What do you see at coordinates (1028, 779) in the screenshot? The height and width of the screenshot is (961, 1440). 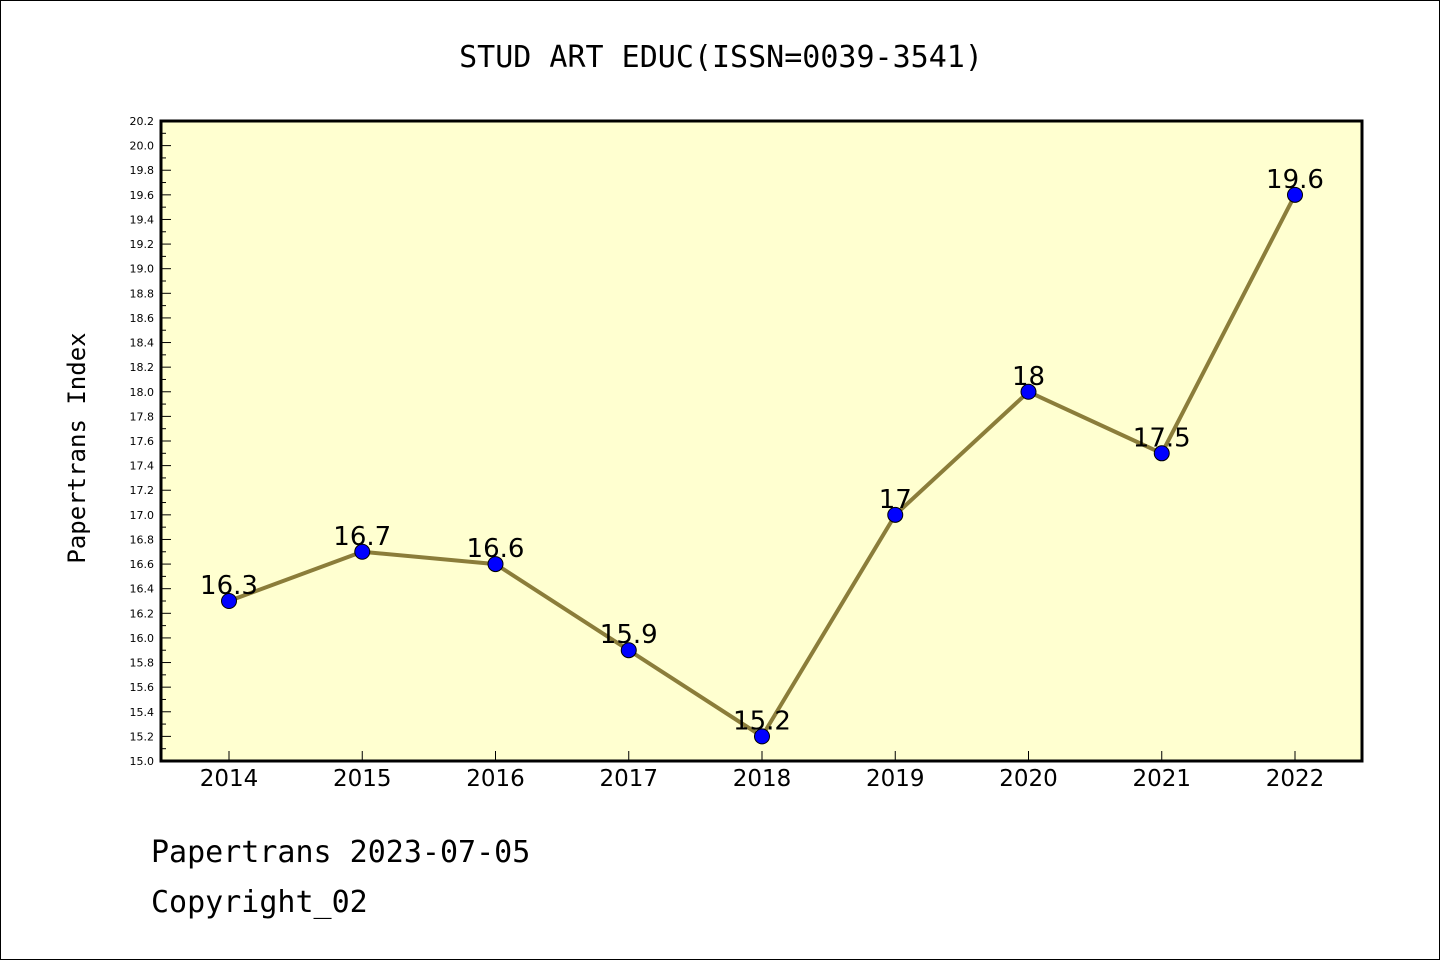 I see `x-tick-label: 2020` at bounding box center [1028, 779].